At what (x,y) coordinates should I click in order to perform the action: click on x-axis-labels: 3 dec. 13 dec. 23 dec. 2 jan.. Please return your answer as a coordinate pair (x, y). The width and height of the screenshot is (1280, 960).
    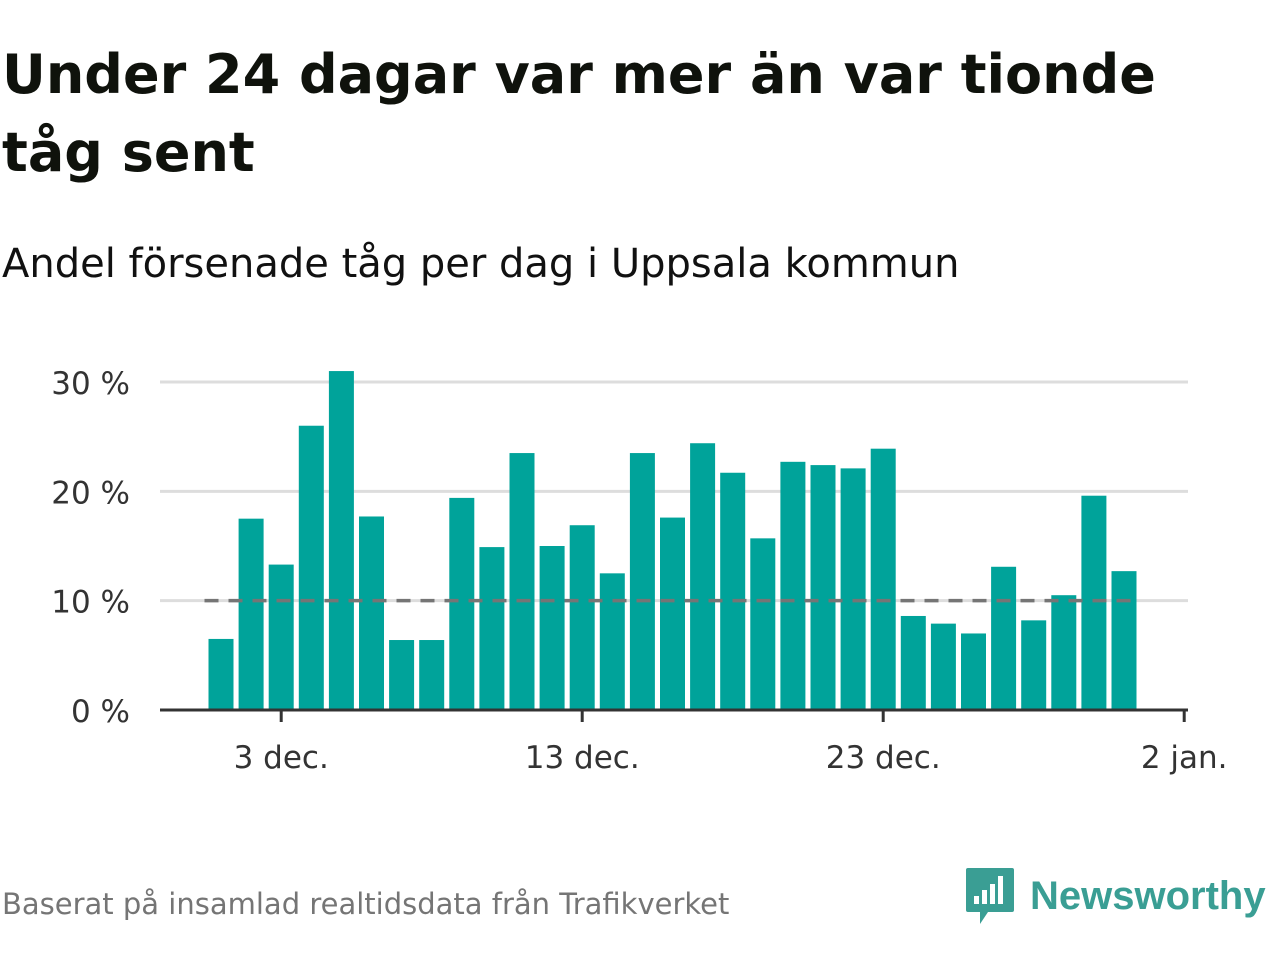
    Looking at the image, I should click on (731, 758).